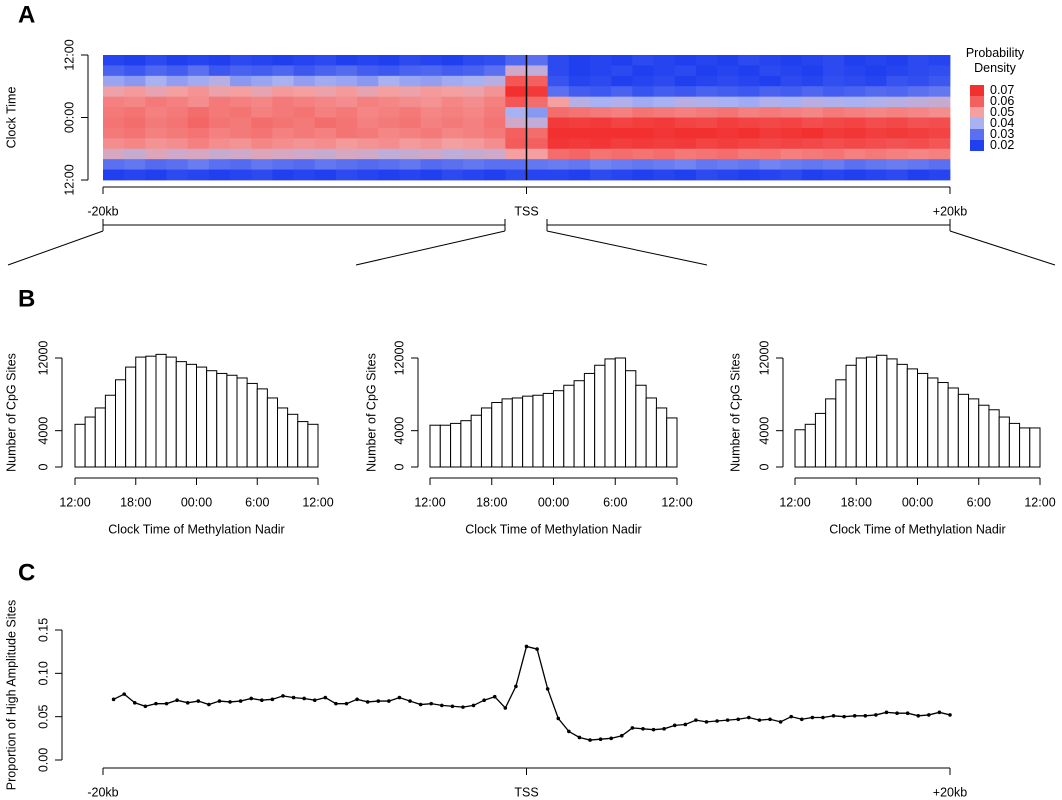 The image size is (1062, 800). Describe the element at coordinates (856, 502) in the screenshot. I see `x-tick-label: 18:00` at that location.